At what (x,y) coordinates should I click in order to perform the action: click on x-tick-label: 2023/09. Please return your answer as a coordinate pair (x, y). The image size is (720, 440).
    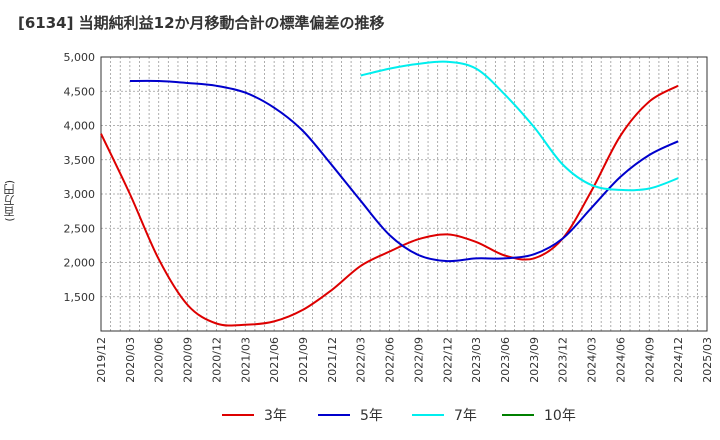
    Looking at the image, I should click on (534, 360).